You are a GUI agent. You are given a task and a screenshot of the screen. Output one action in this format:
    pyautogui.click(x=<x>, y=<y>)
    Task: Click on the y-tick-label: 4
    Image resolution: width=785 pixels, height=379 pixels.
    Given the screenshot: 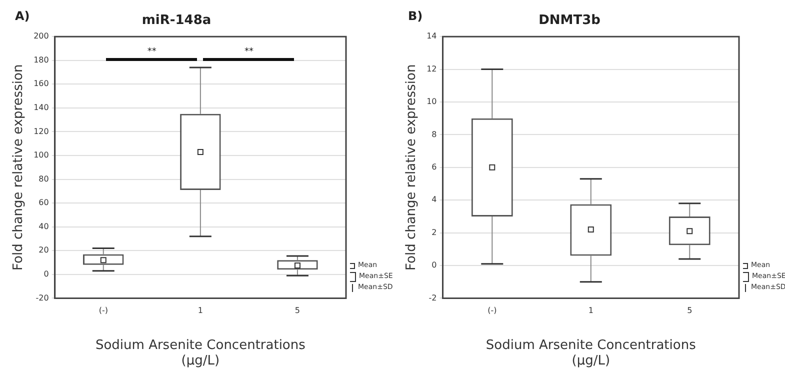 What is the action you would take?
    pyautogui.click(x=434, y=199)
    